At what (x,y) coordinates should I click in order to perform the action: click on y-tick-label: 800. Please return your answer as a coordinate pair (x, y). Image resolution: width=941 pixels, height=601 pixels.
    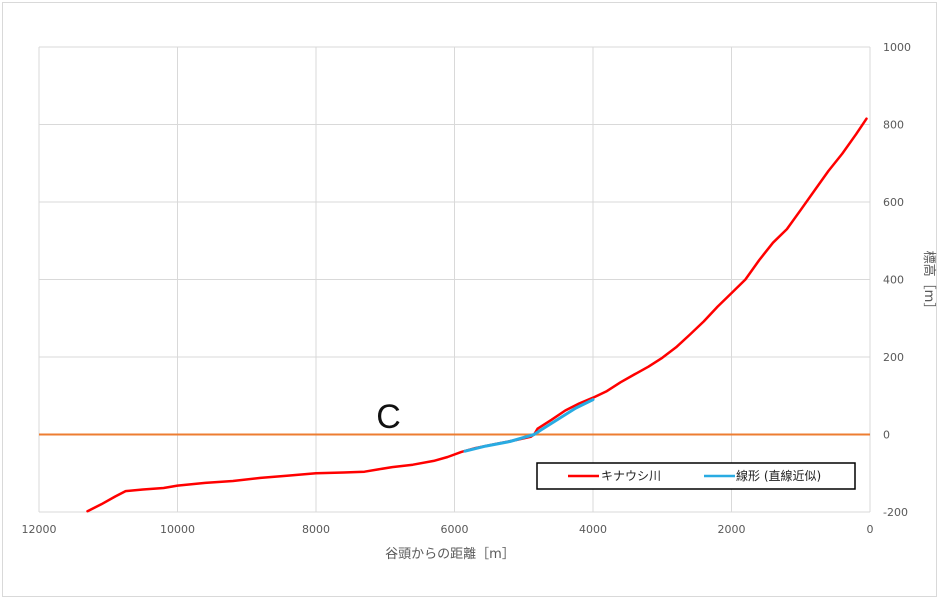
    Looking at the image, I should click on (893, 125).